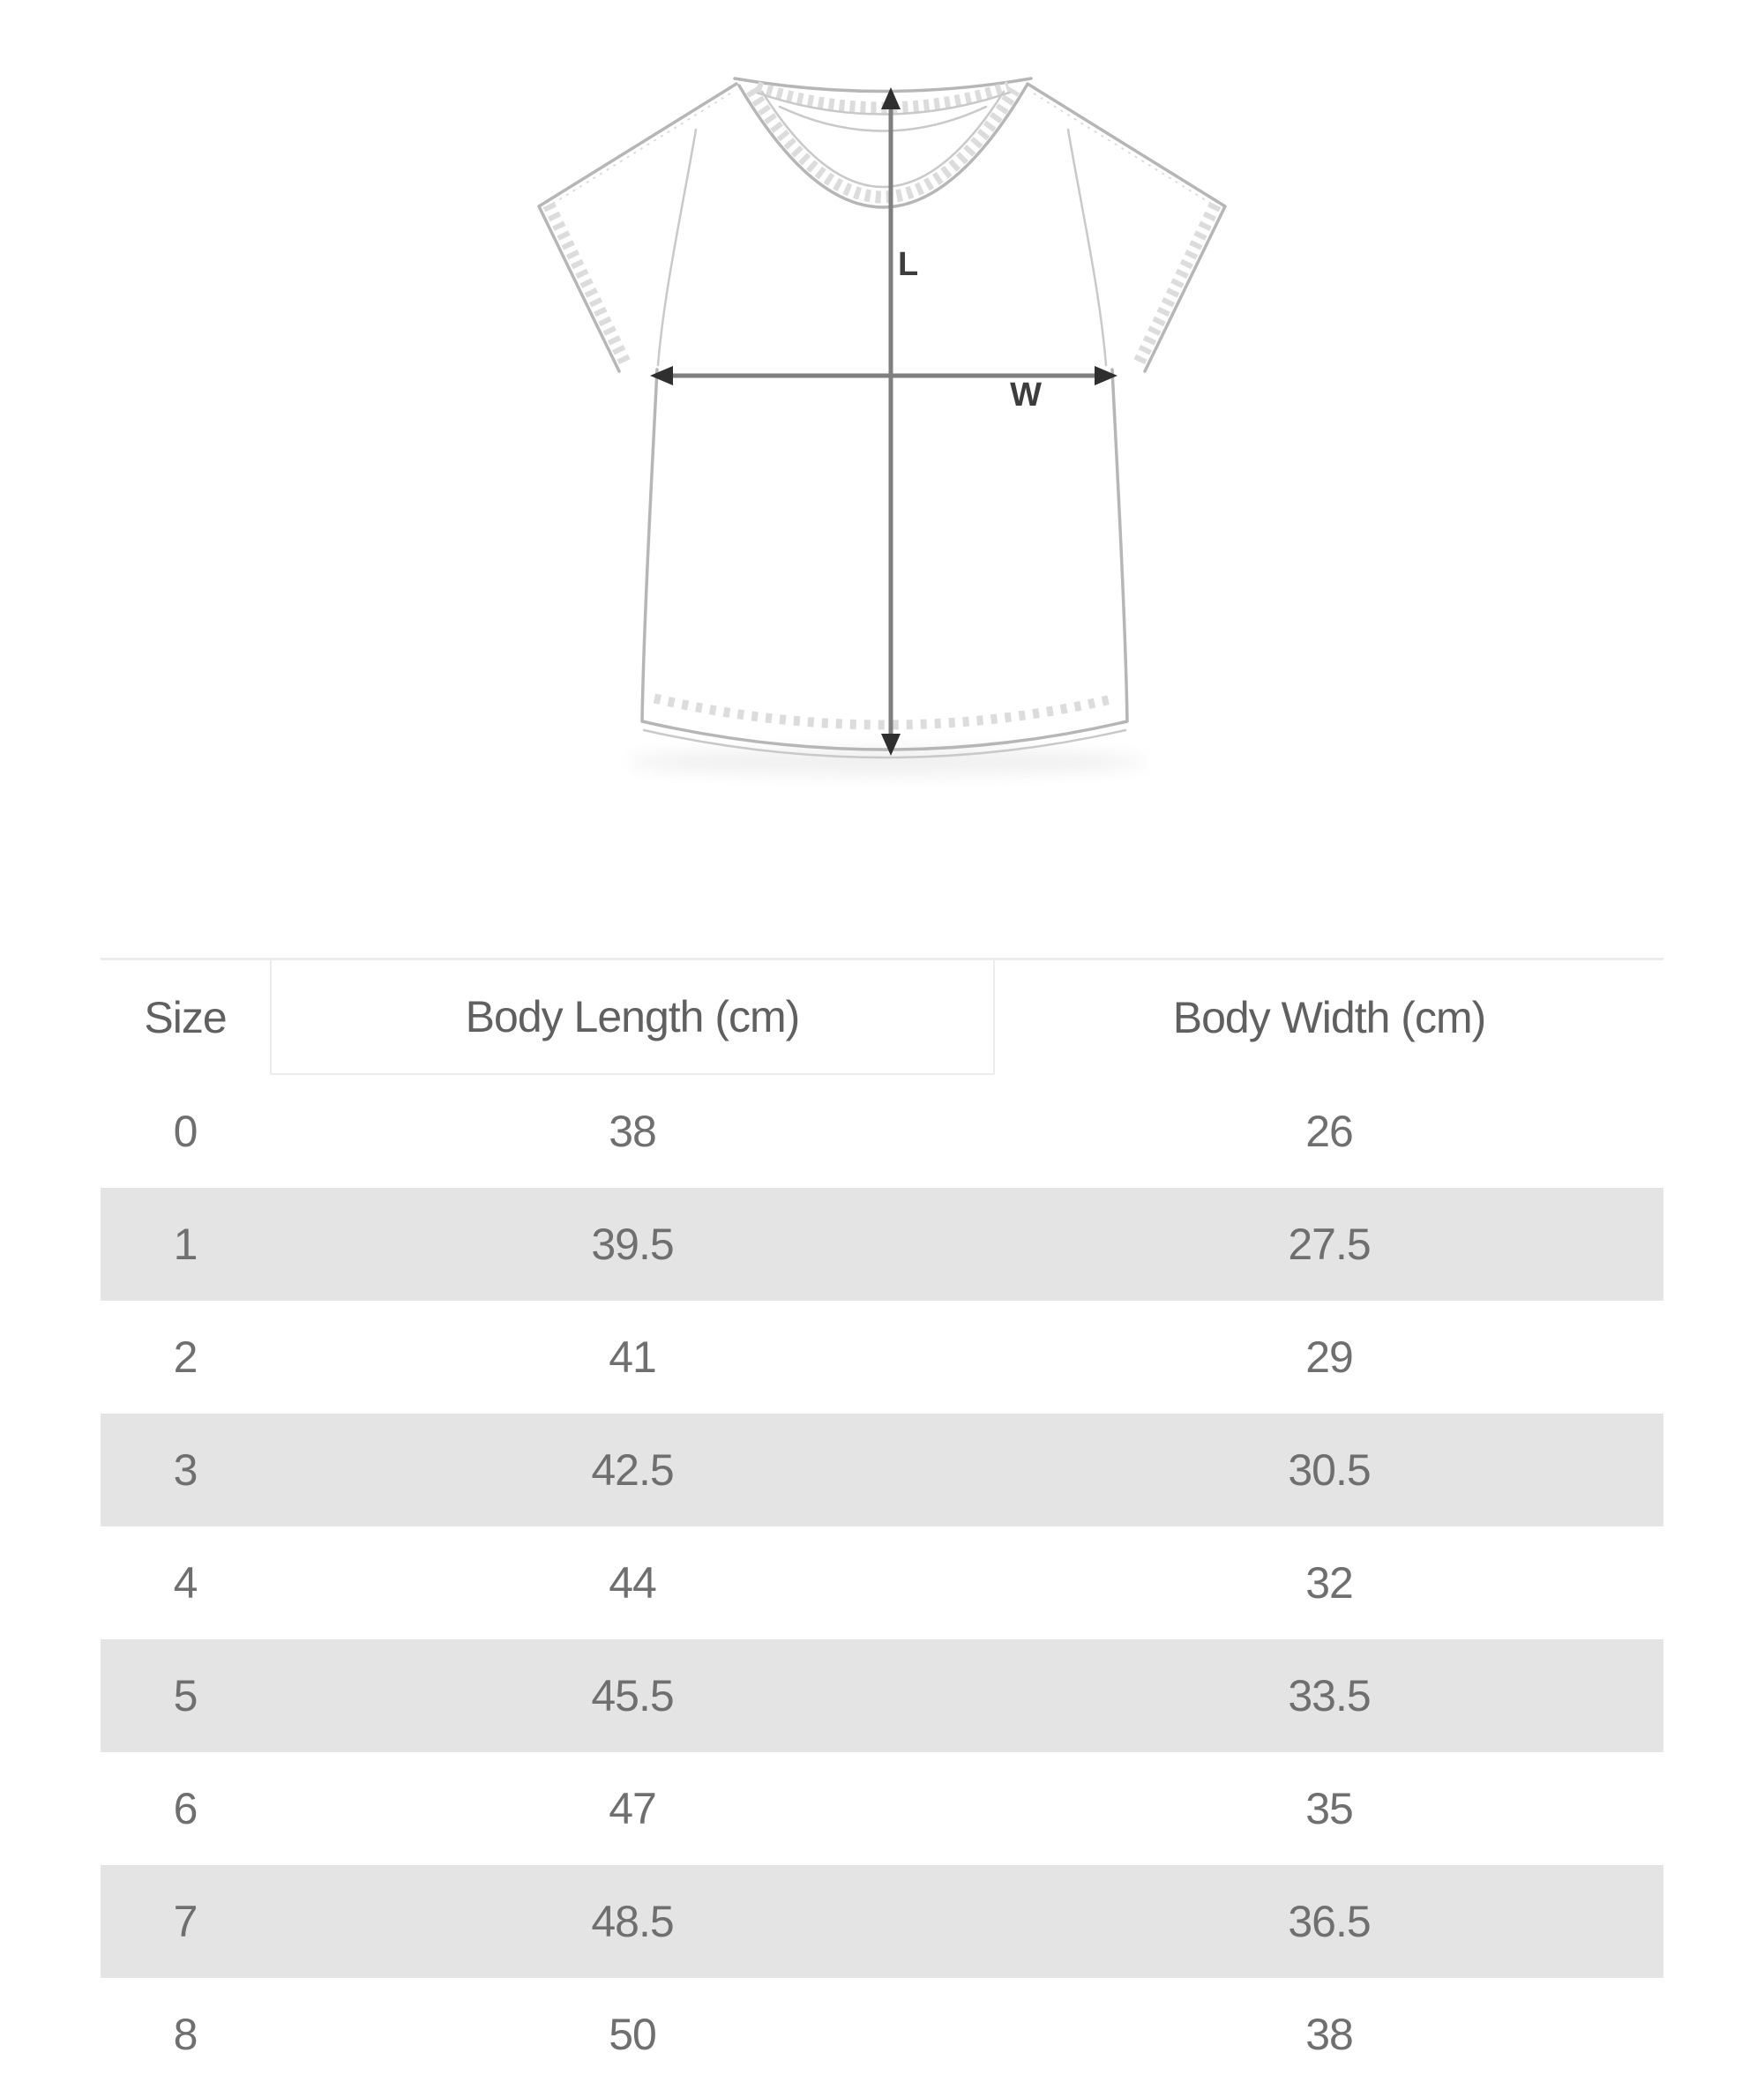 The image size is (1764, 2097). I want to click on body-length-cell: 44, so click(633, 1583).